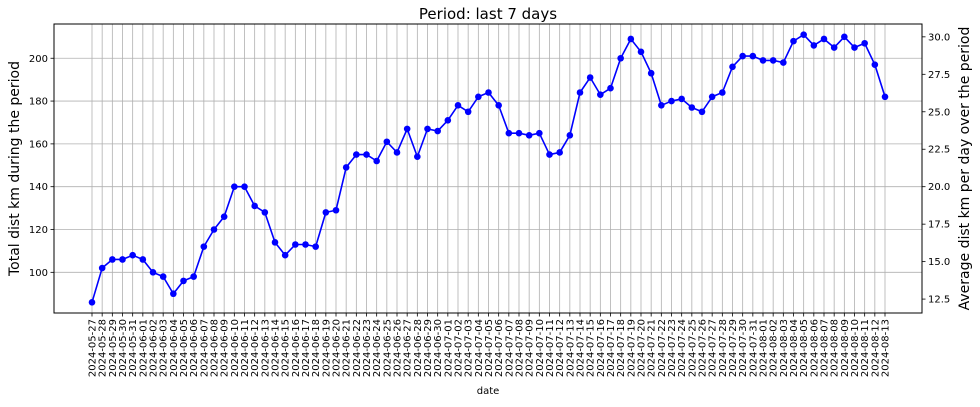  Describe the element at coordinates (448, 348) in the screenshot. I see `x-tick-label: 2024-07-01` at that location.